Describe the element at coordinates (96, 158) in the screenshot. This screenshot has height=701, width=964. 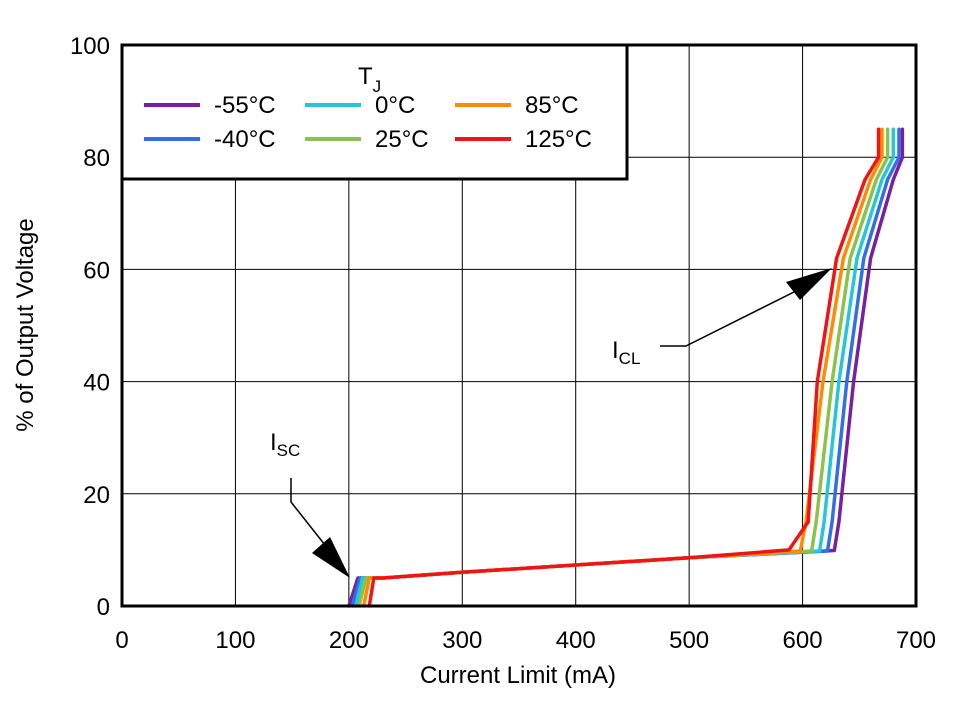
I see `y-tick-label: 80` at that location.